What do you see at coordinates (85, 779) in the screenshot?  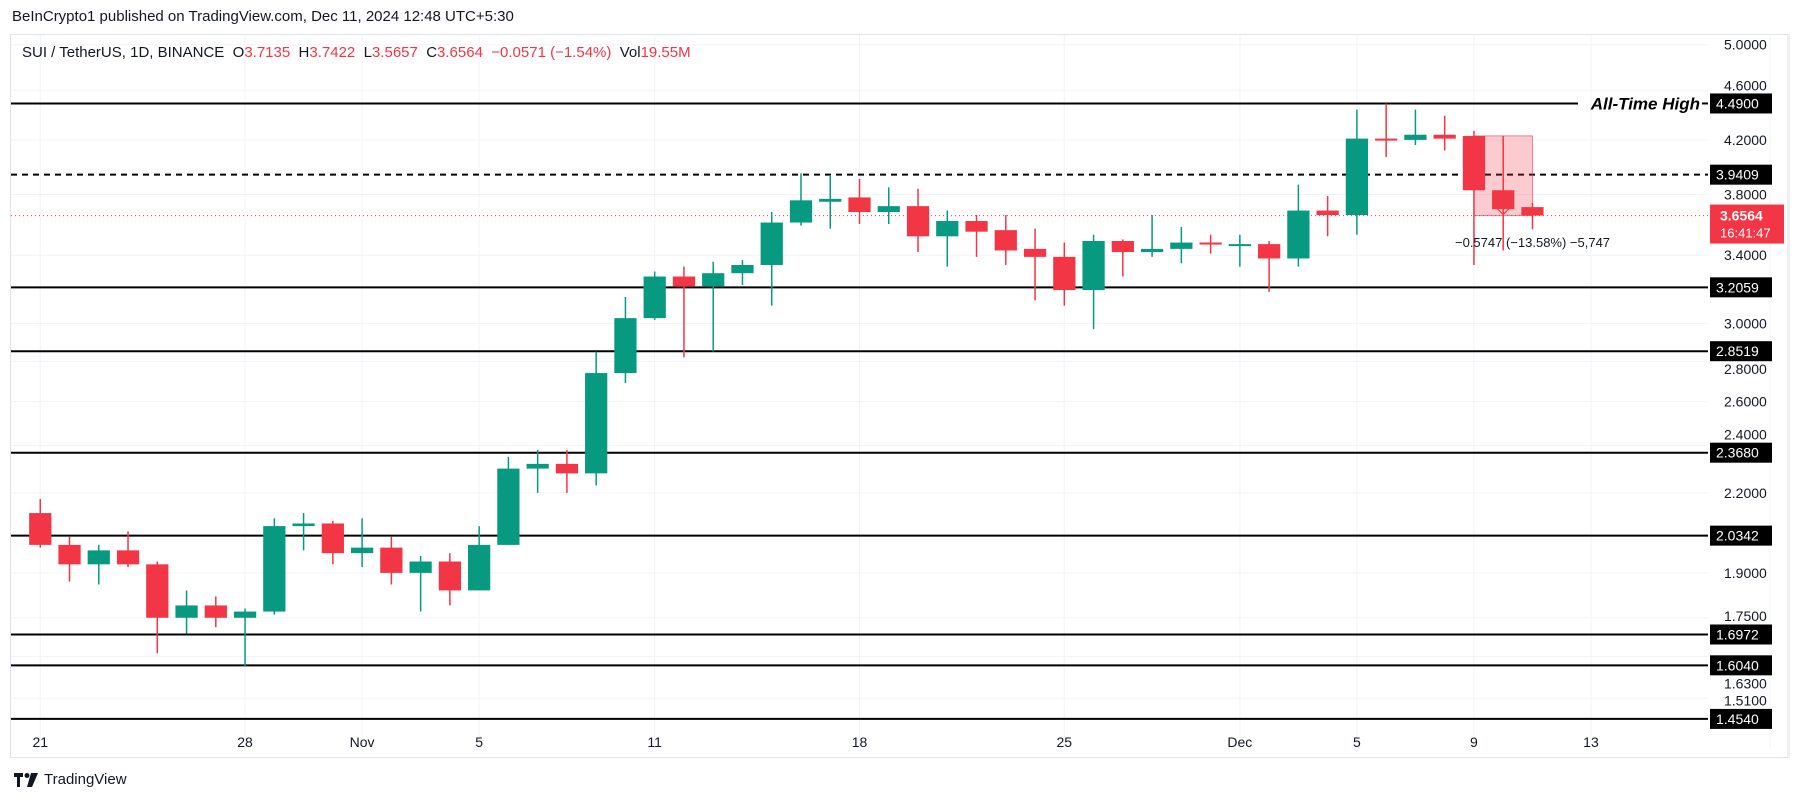 I see `footer-brand: TradingView` at bounding box center [85, 779].